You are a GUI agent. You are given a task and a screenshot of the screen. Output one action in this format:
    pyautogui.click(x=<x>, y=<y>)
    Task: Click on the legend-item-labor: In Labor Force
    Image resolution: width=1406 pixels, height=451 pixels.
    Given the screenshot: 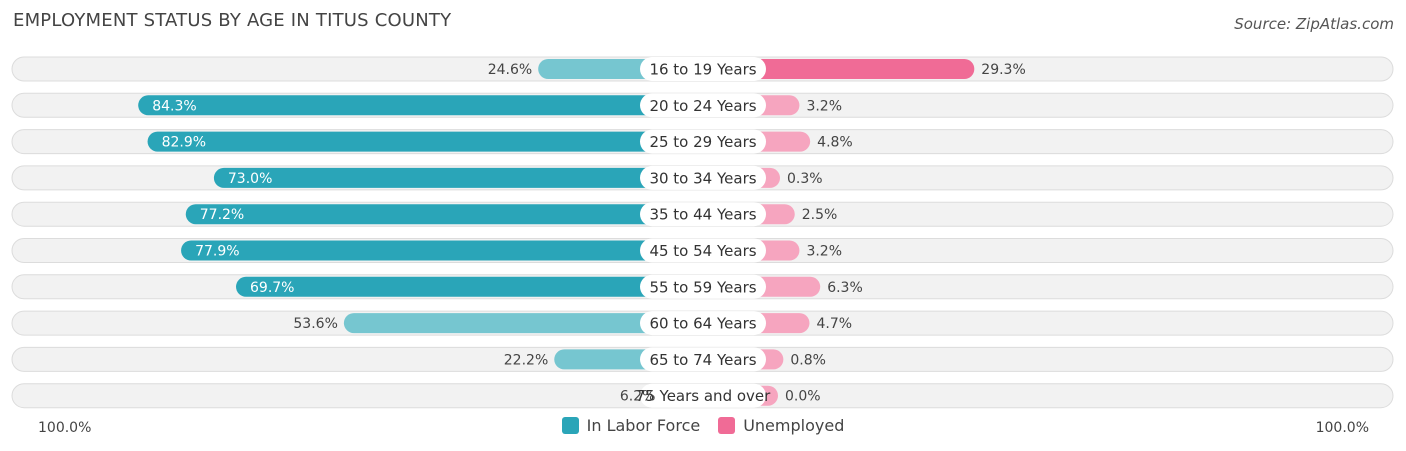 What is the action you would take?
    pyautogui.click(x=631, y=425)
    